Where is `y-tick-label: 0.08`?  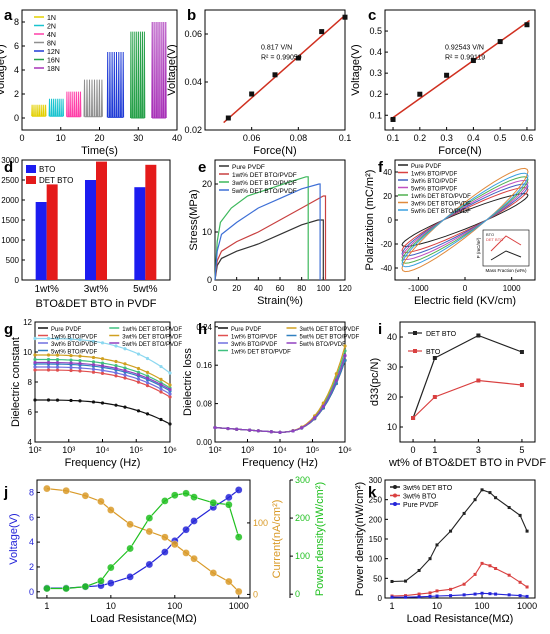 y-tick-label: 0.08 is located at coordinates (204, 404).